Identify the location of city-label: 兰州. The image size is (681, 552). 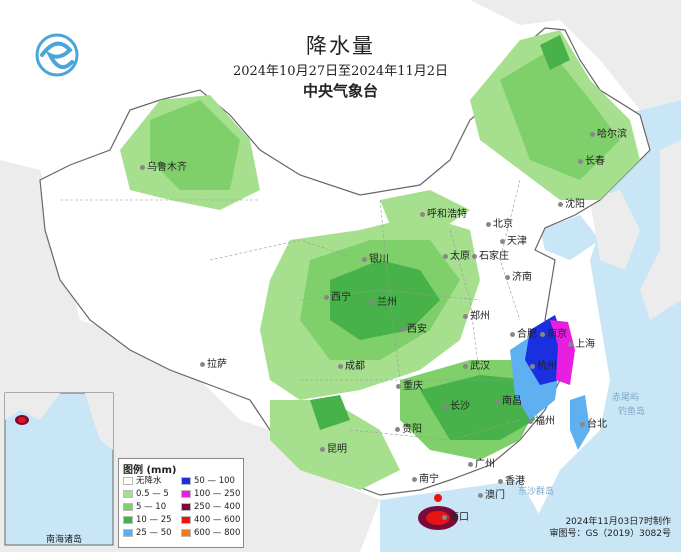
(383, 300).